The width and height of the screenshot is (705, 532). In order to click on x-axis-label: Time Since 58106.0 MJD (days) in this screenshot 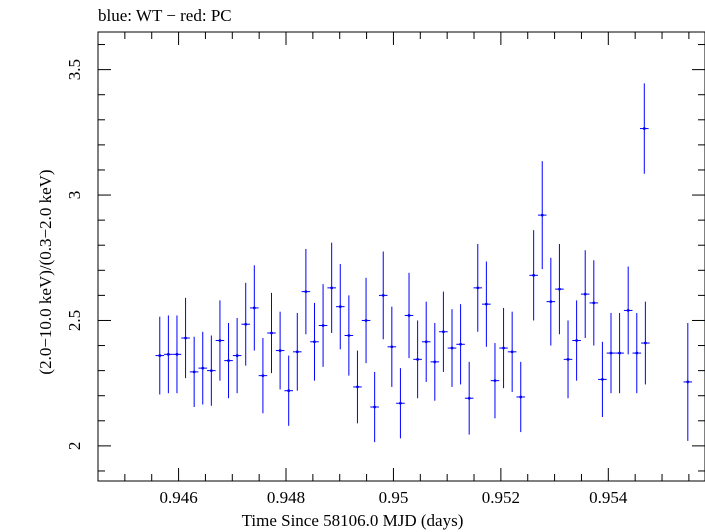, I will do `click(352, 520)`.